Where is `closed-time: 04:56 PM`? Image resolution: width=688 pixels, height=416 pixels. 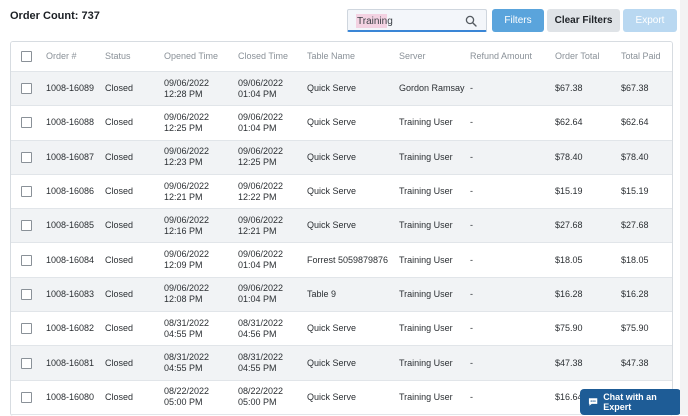
closed-time: 04:56 PM is located at coordinates (257, 333).